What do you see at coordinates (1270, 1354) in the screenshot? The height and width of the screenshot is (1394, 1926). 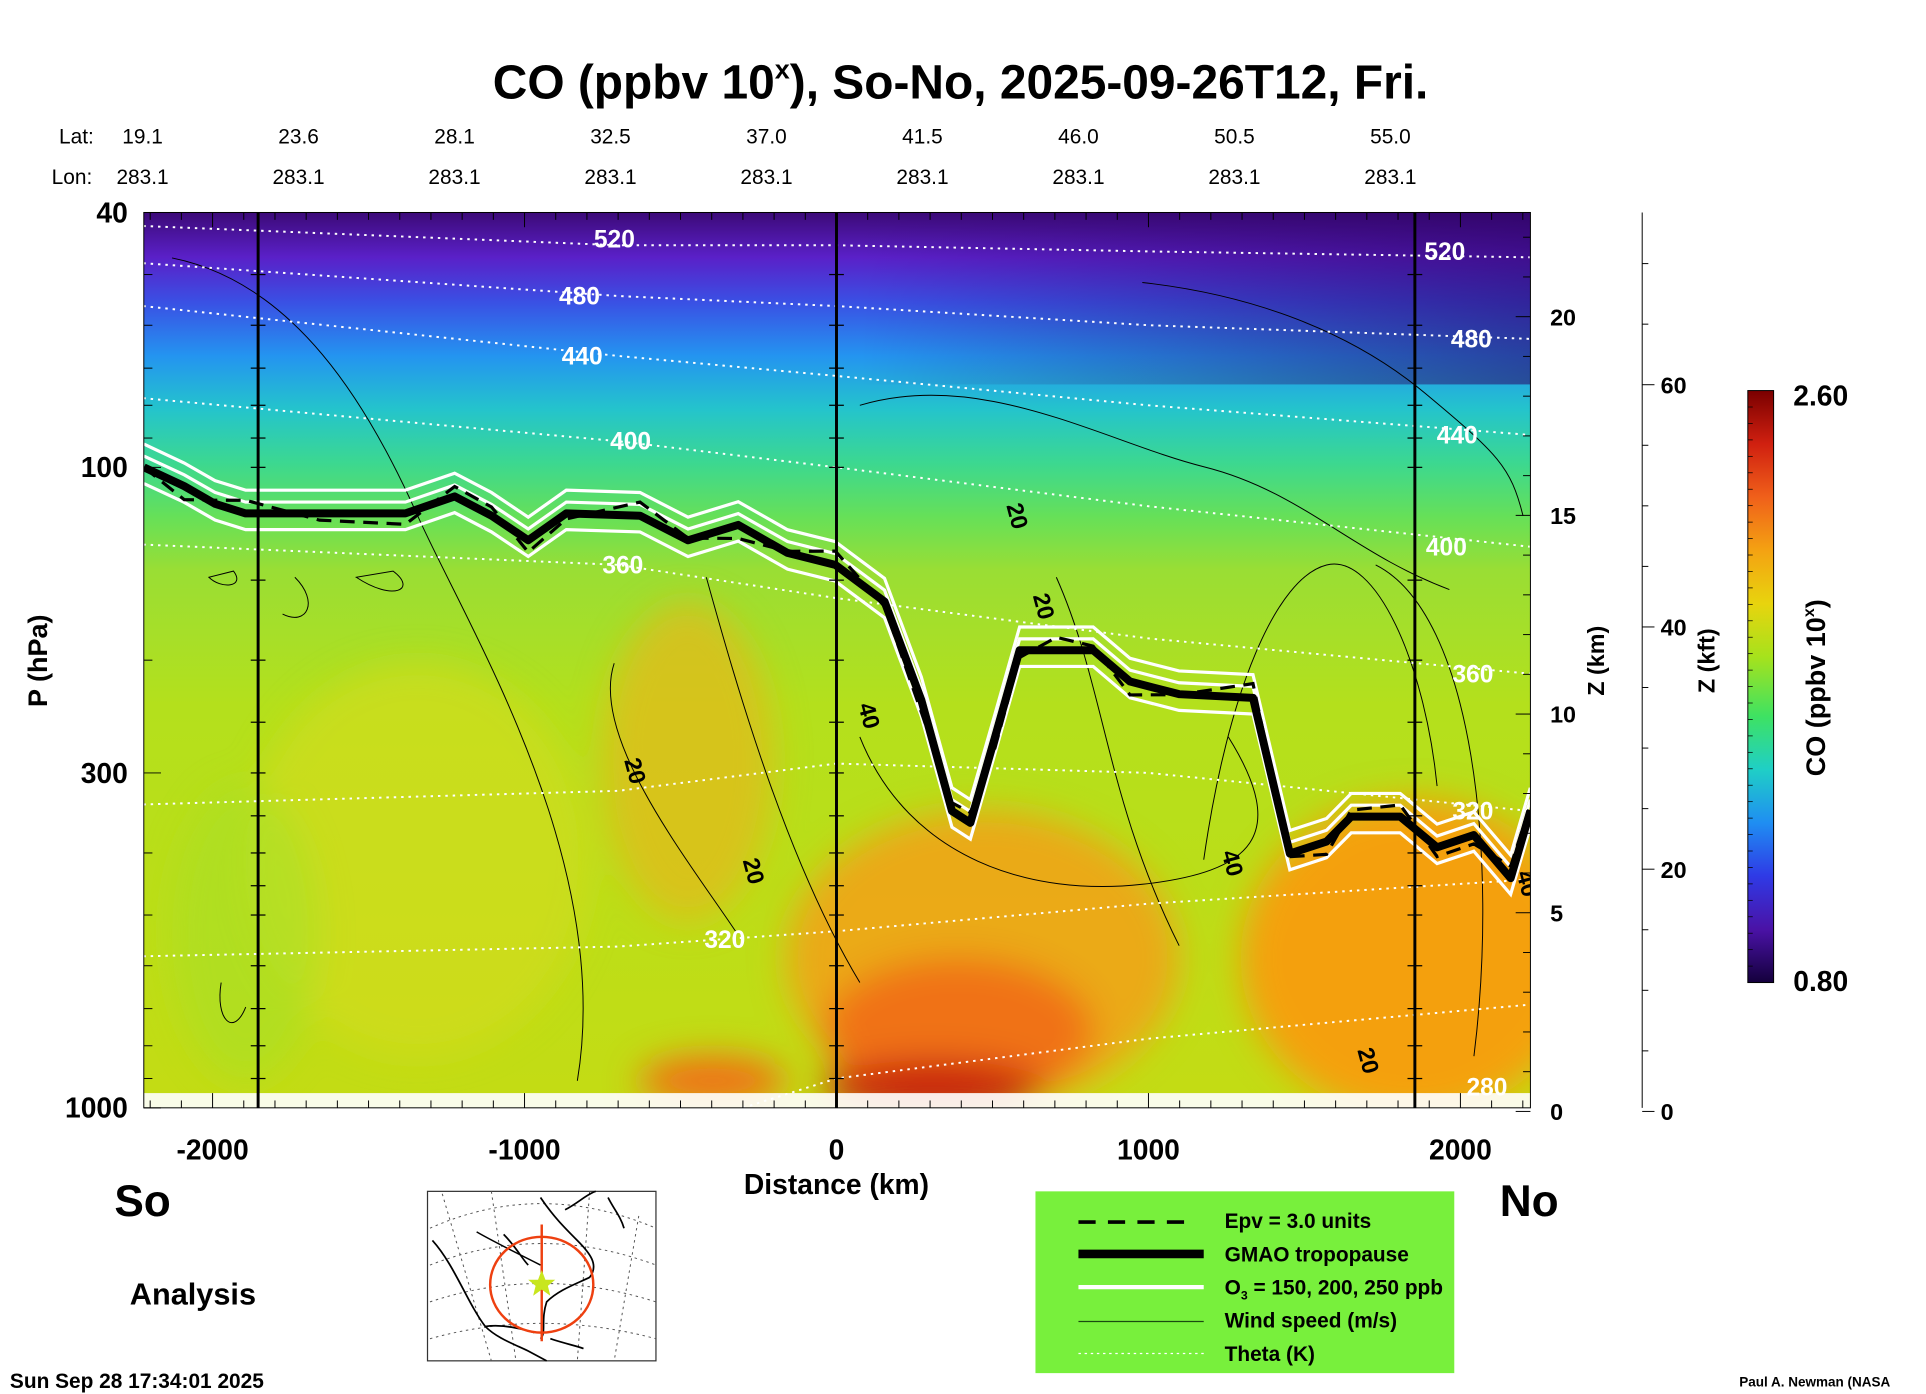 I see `legend-label-theta: Theta (K)` at bounding box center [1270, 1354].